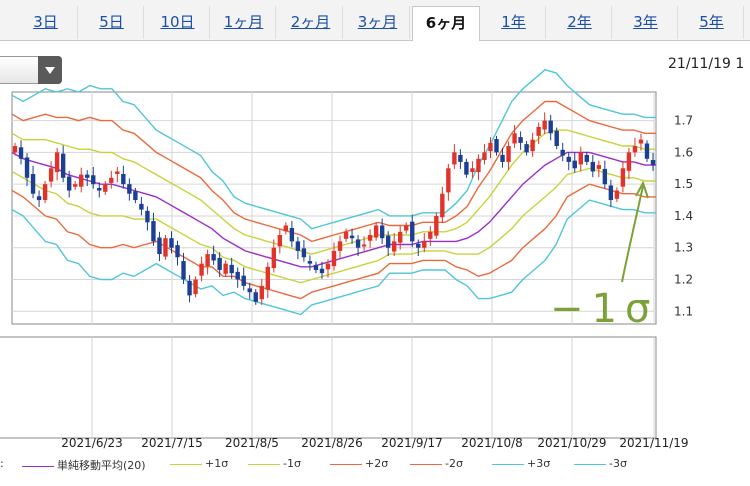 This screenshot has height=486, width=750. I want to click on y-tick-label: 1.7, so click(683, 121).